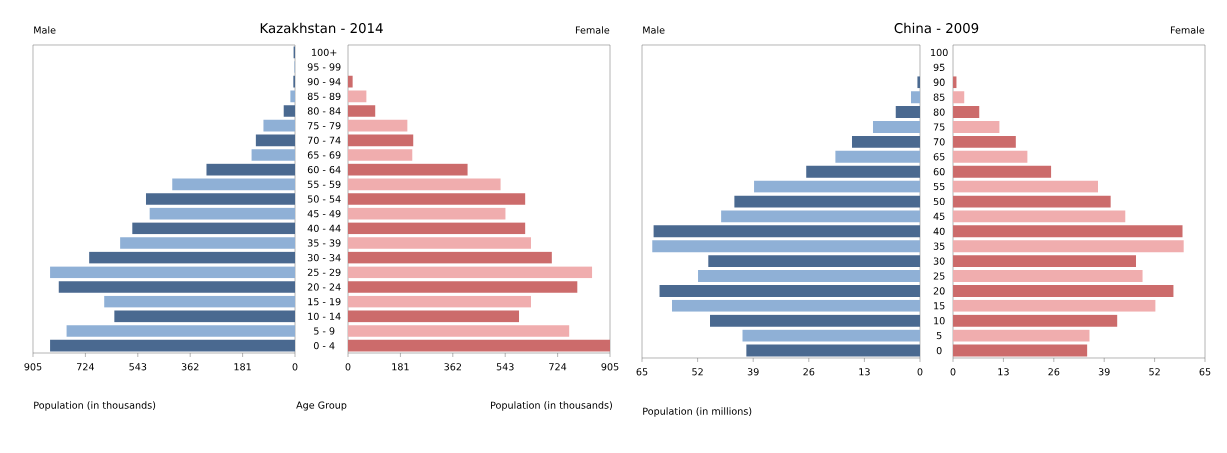  Describe the element at coordinates (324, 258) in the screenshot. I see `y-tick-label: 30 - 34` at that location.